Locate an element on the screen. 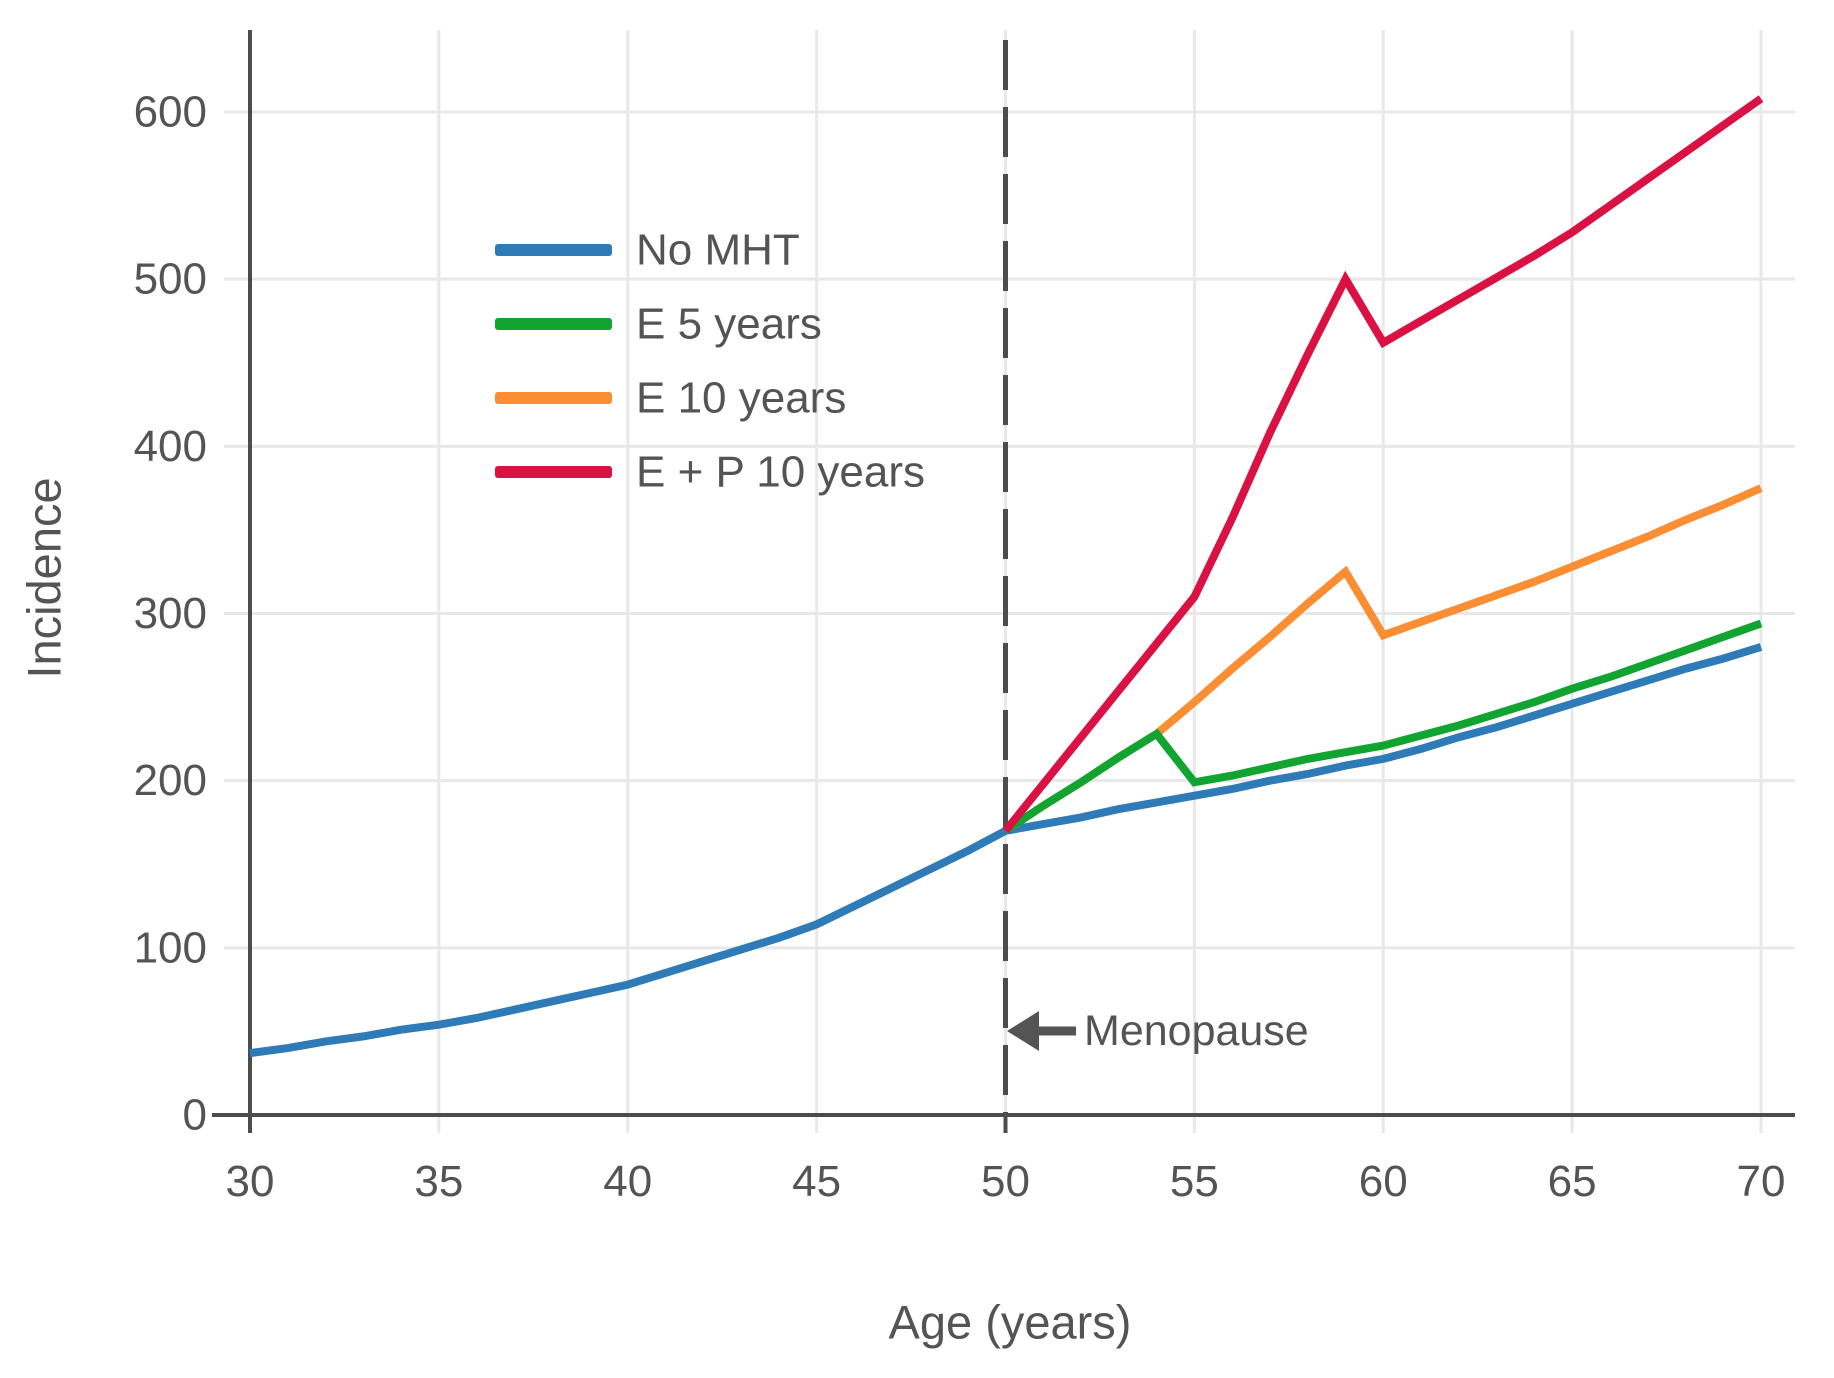 This screenshot has width=1834, height=1378. x-tick-label: 70 is located at coordinates (1761, 1181).